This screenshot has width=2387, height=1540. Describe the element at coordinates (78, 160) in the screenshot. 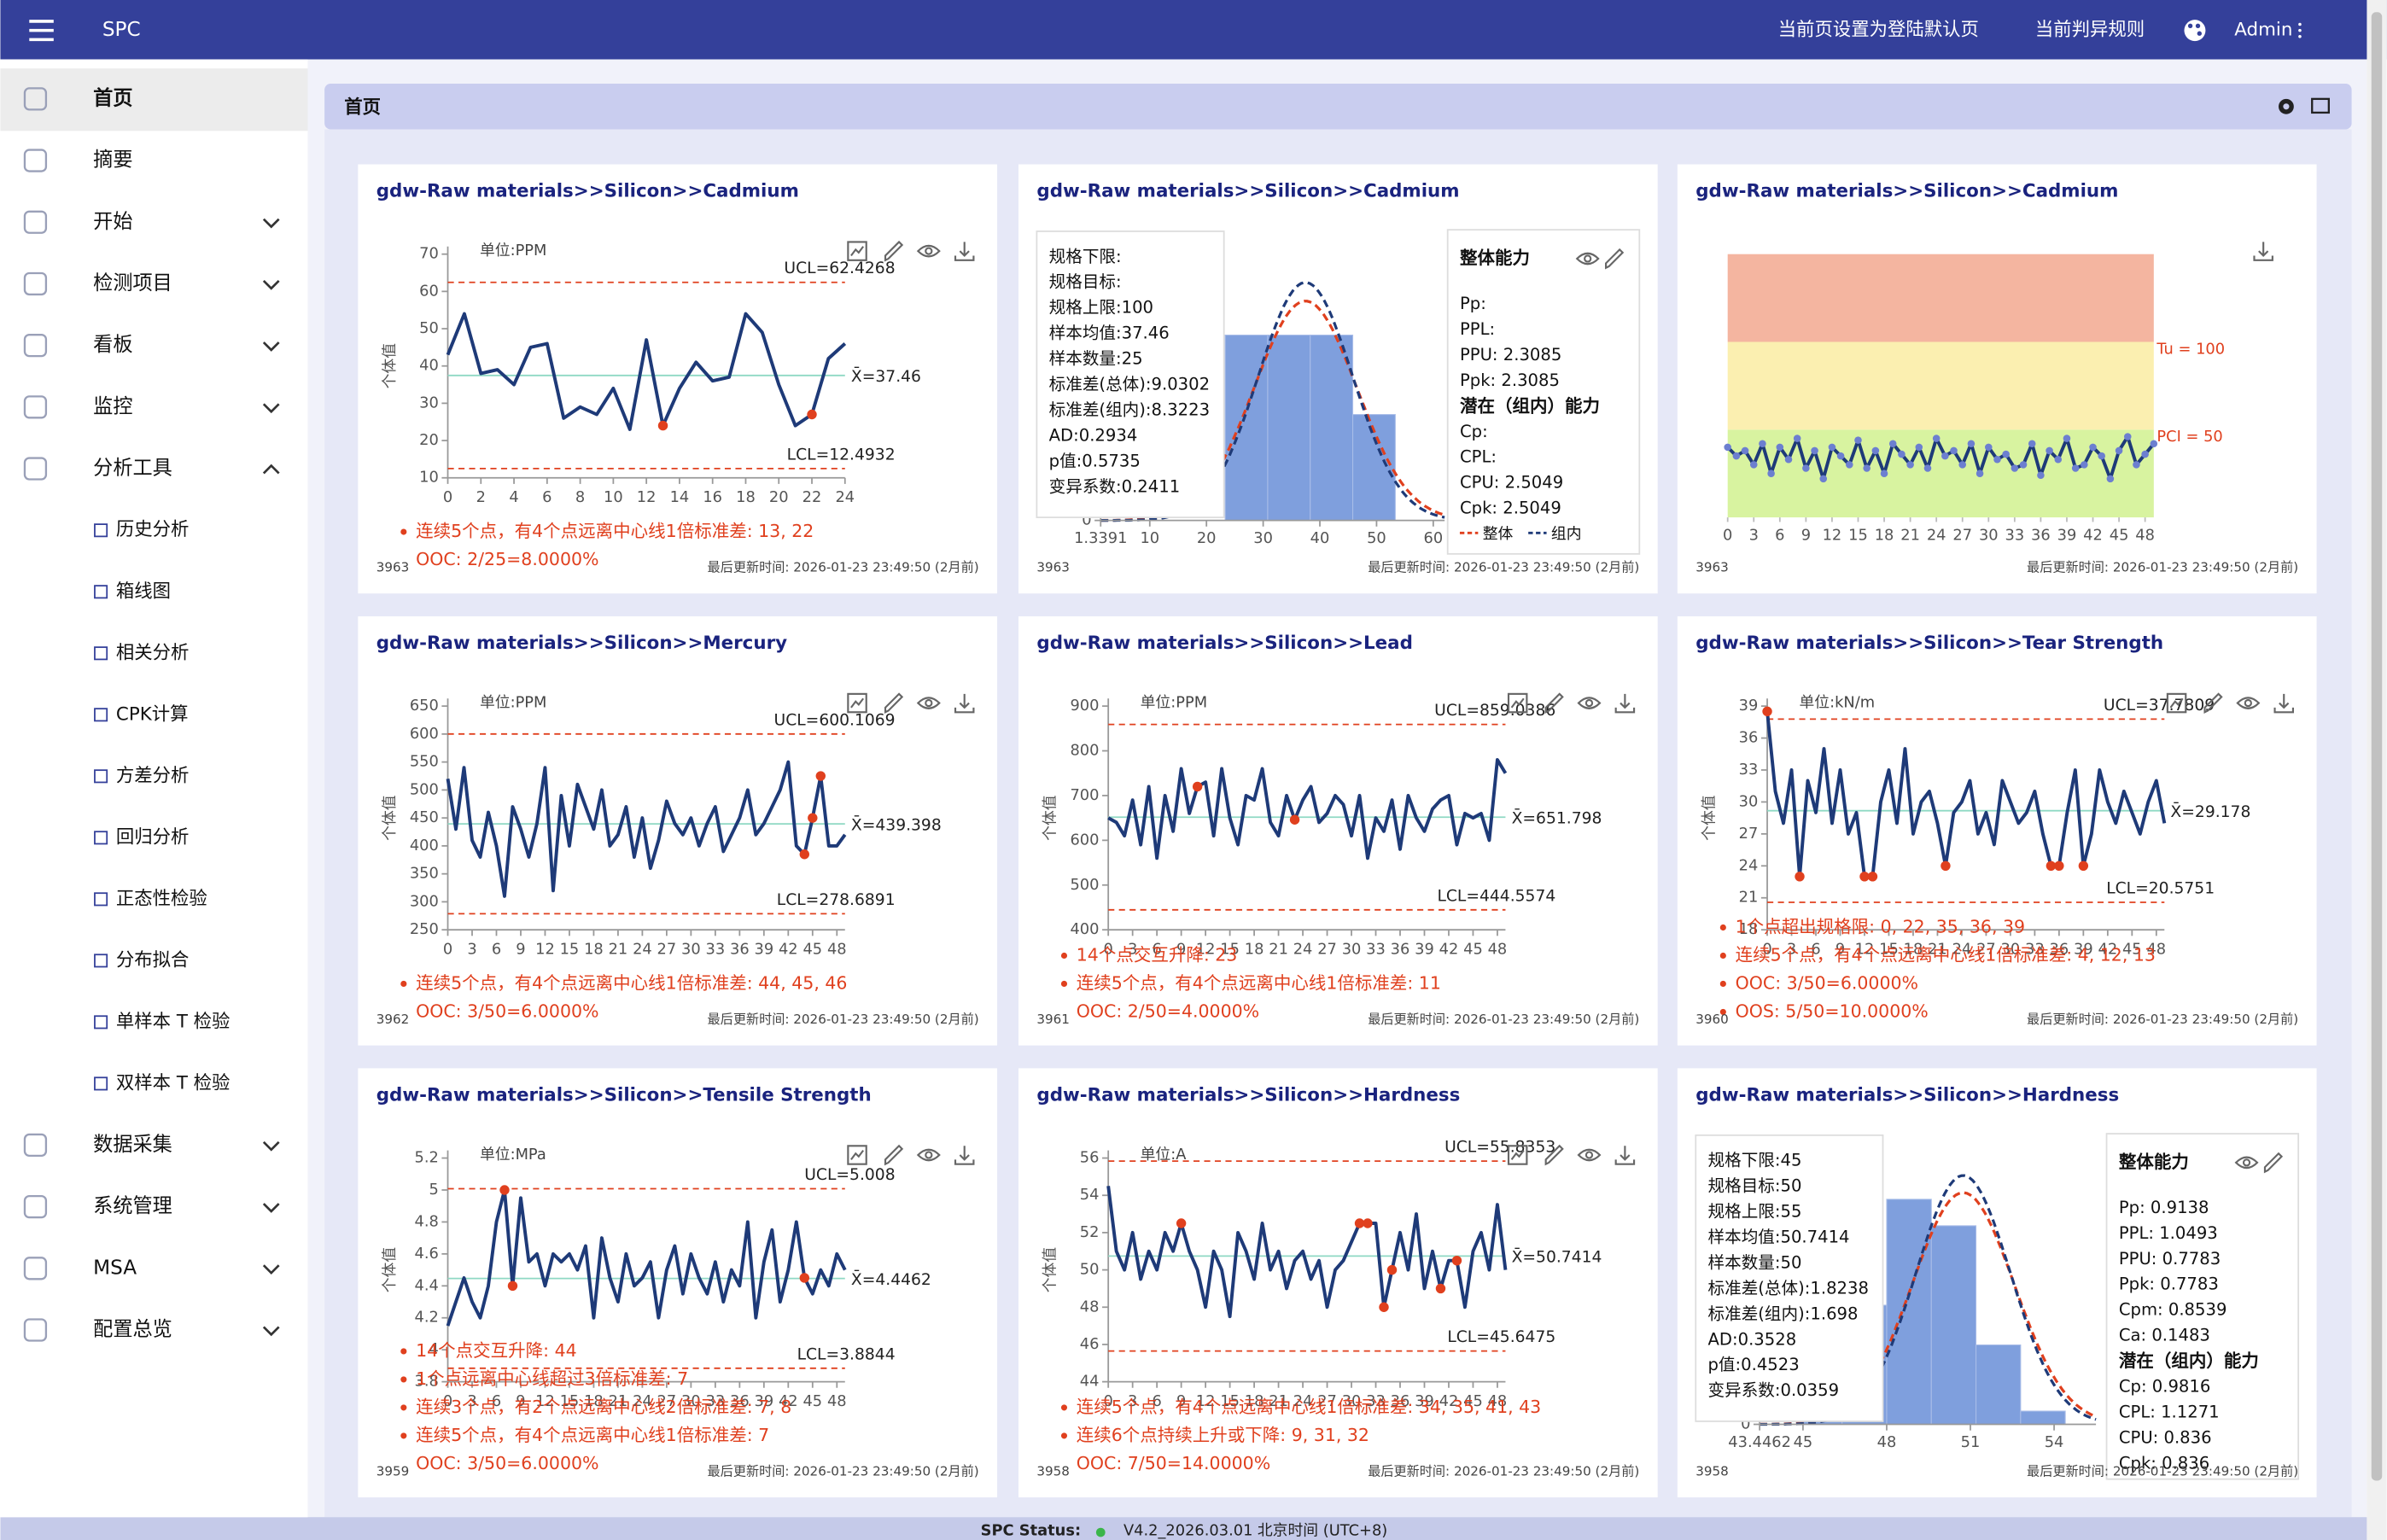

I see `menu-item: 摘要` at that location.